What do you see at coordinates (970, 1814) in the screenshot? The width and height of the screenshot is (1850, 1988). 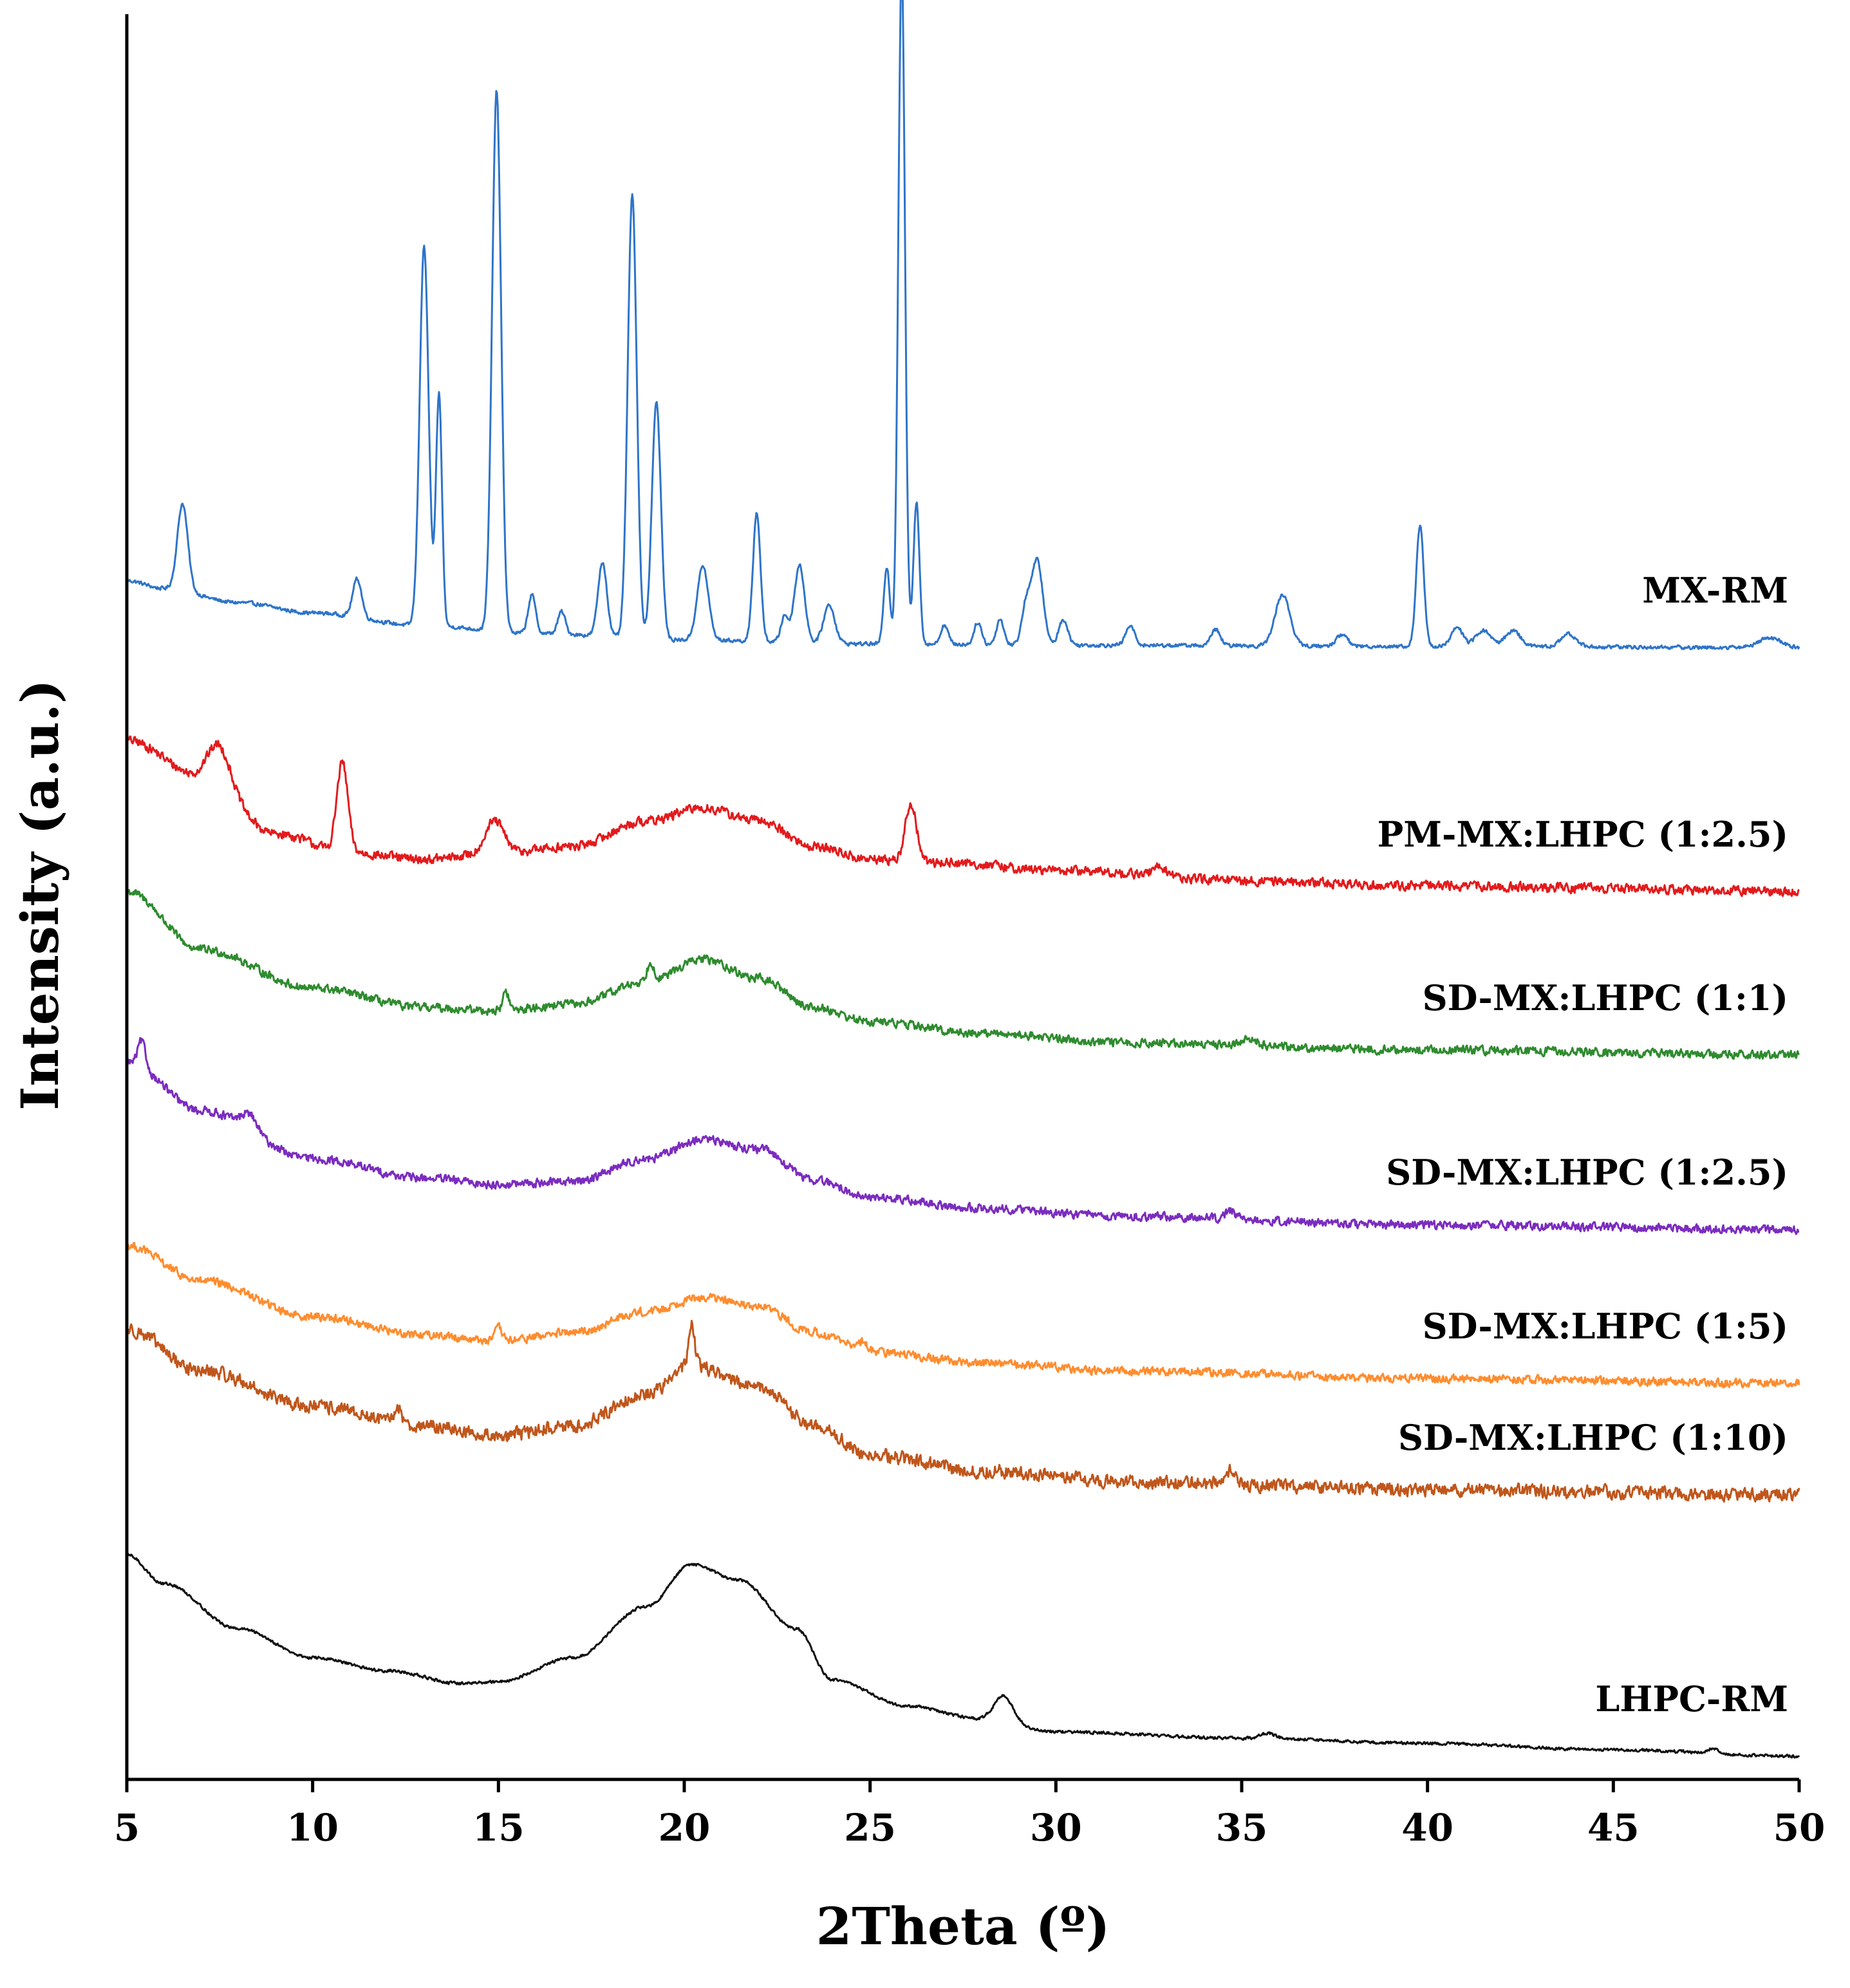 I see `x-axis-ticks: 5 10 15 20 25 30 35 40 45 50` at bounding box center [970, 1814].